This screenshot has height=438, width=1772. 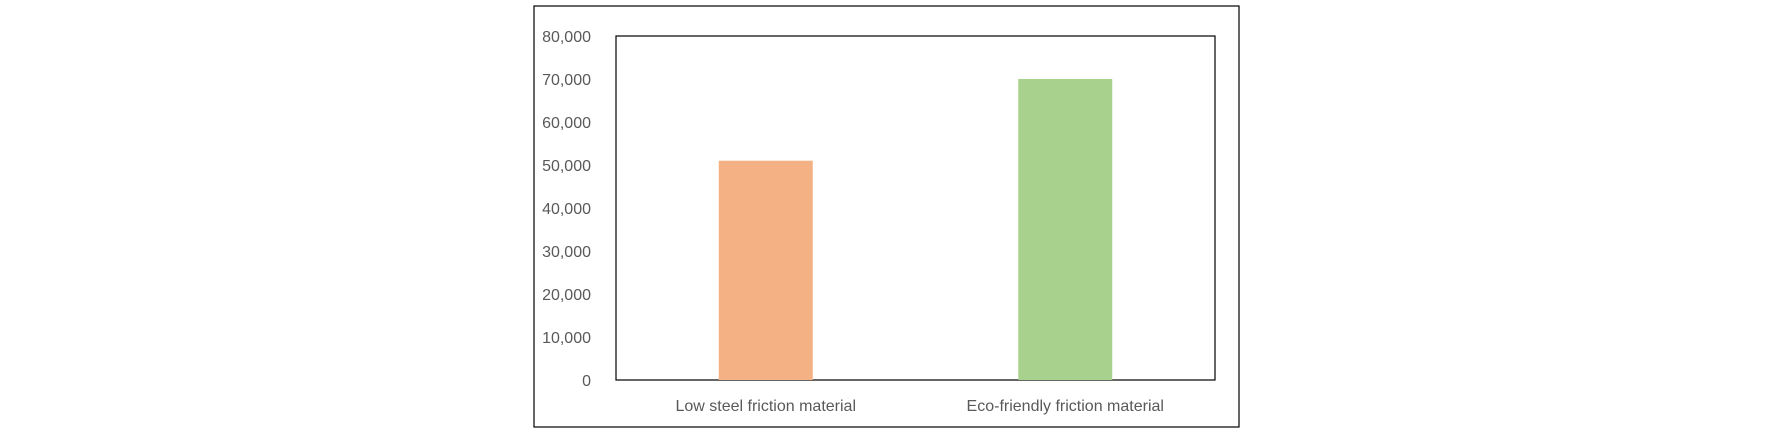 What do you see at coordinates (1065, 406) in the screenshot?
I see `x-tick-label: Eco-friendly friction material` at bounding box center [1065, 406].